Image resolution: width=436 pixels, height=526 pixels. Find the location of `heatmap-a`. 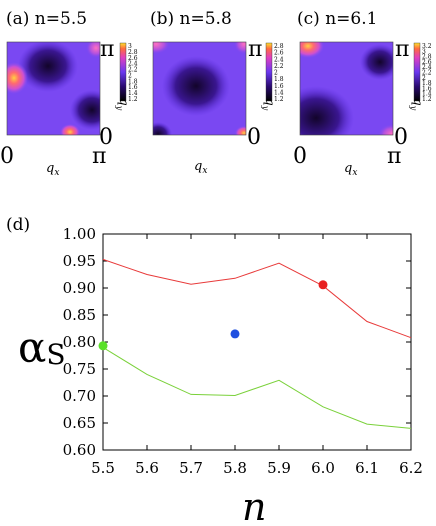

heatmap-a is located at coordinates (53, 88).